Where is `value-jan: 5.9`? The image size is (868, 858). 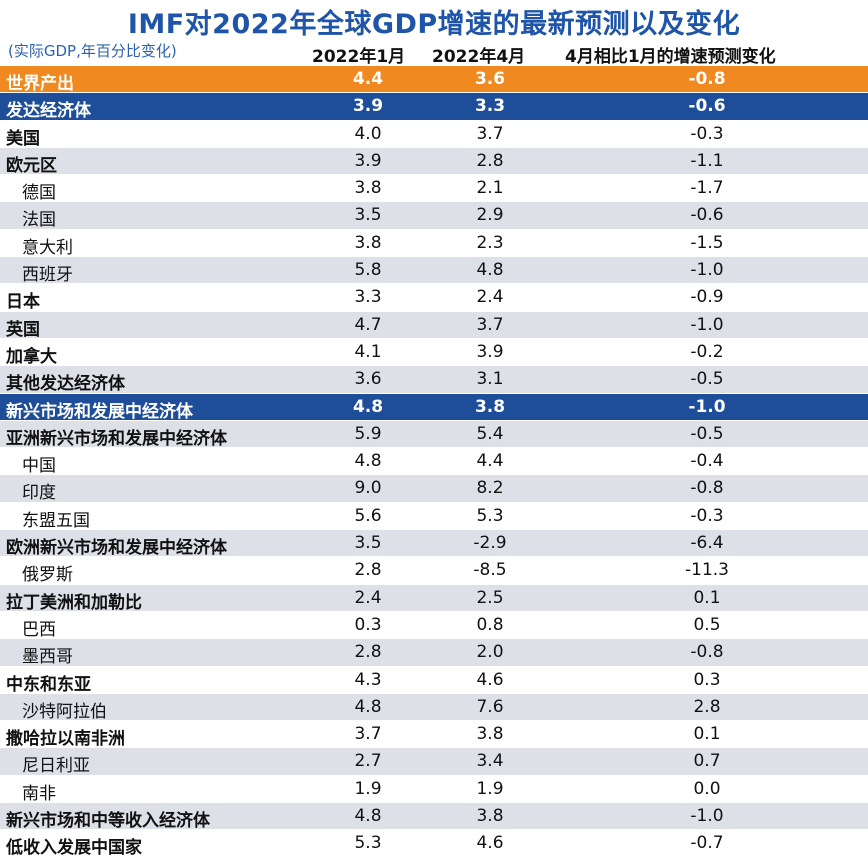
value-jan: 5.9 is located at coordinates (368, 433).